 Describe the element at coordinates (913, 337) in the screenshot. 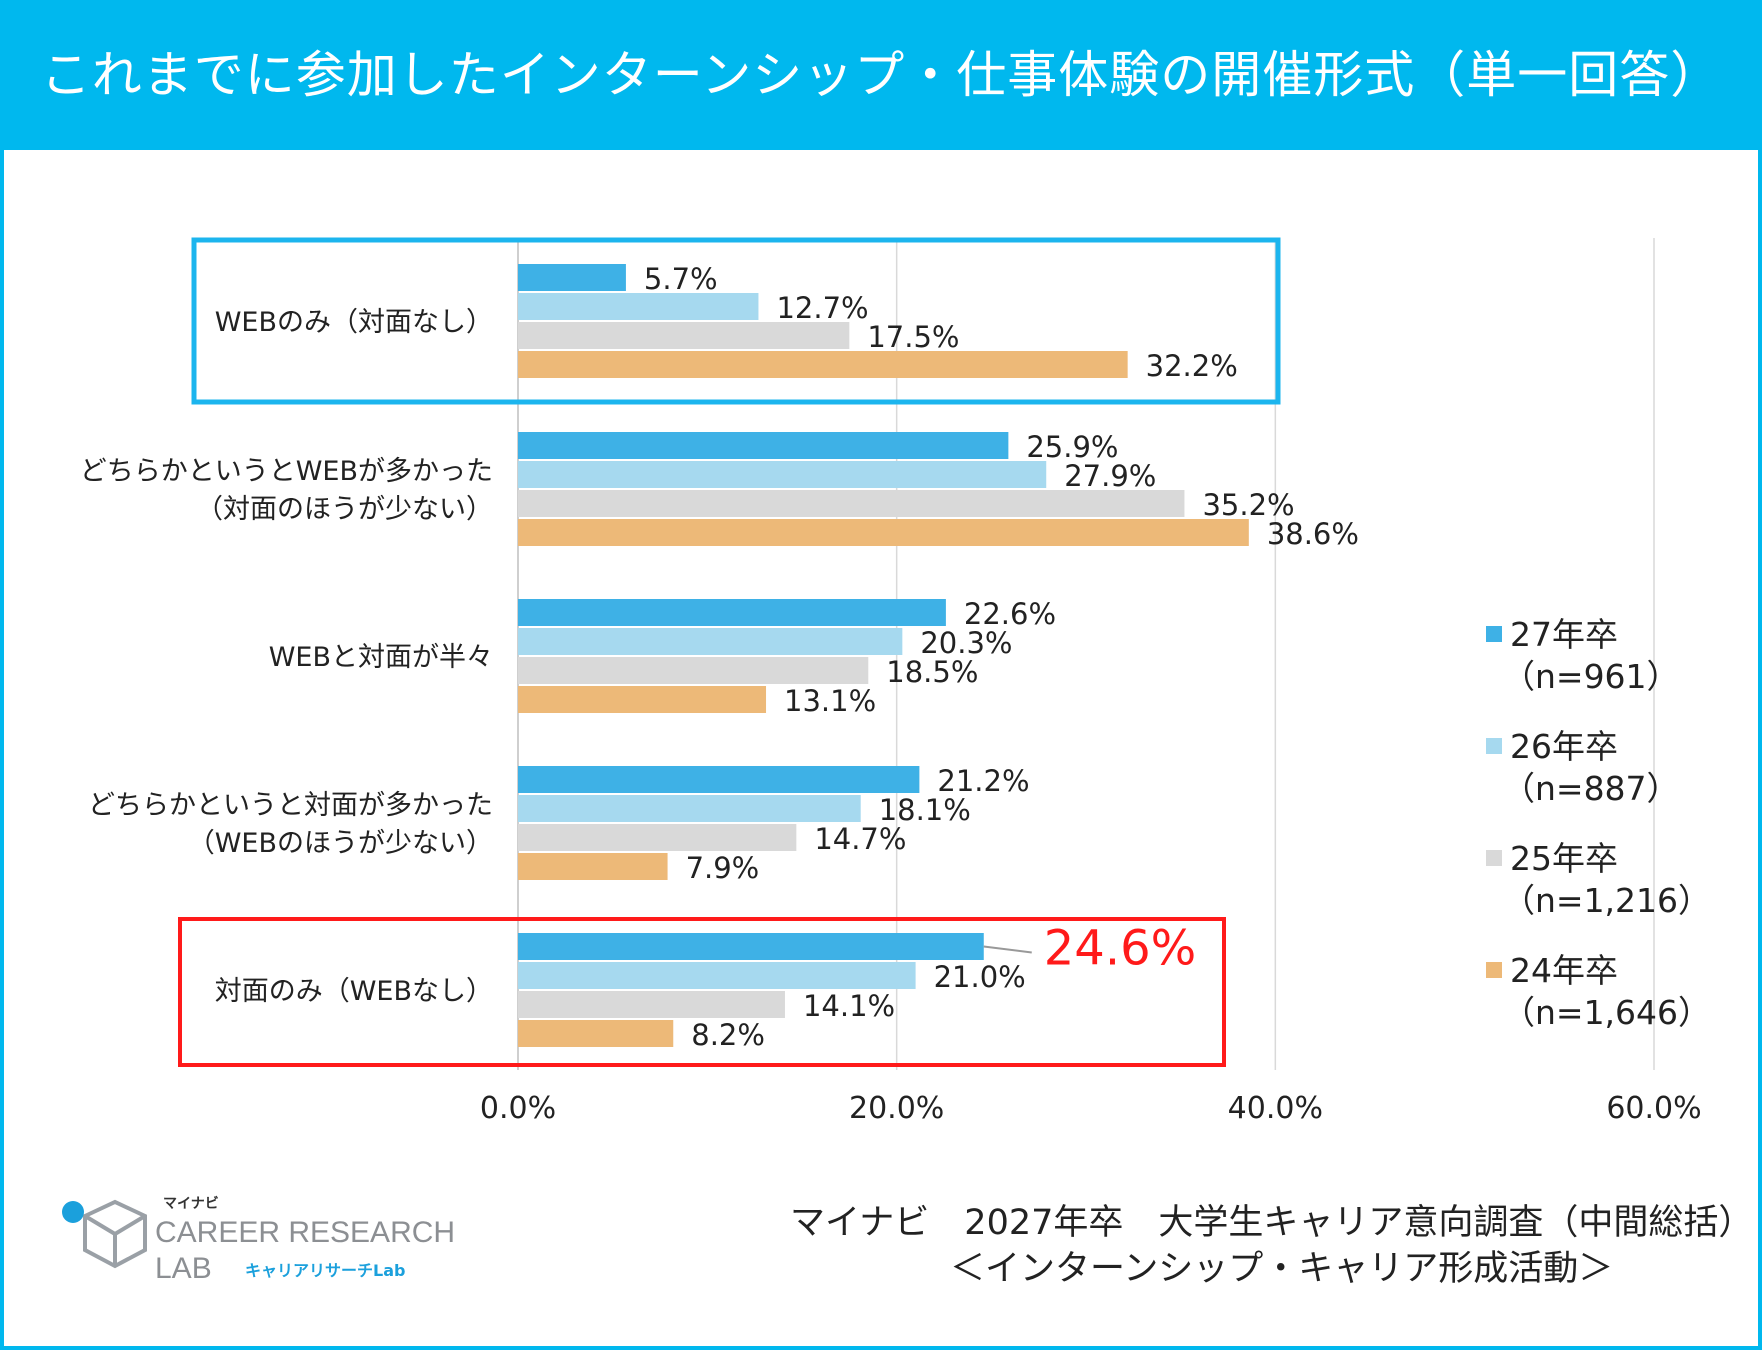

I see `data-label: 17.5%` at that location.